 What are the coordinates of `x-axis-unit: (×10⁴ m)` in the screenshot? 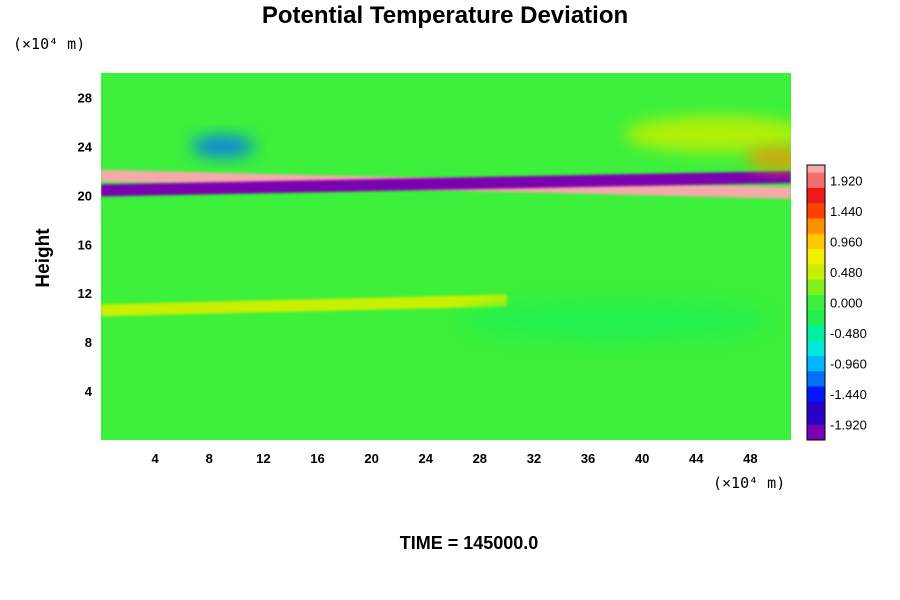 It's located at (749, 483).